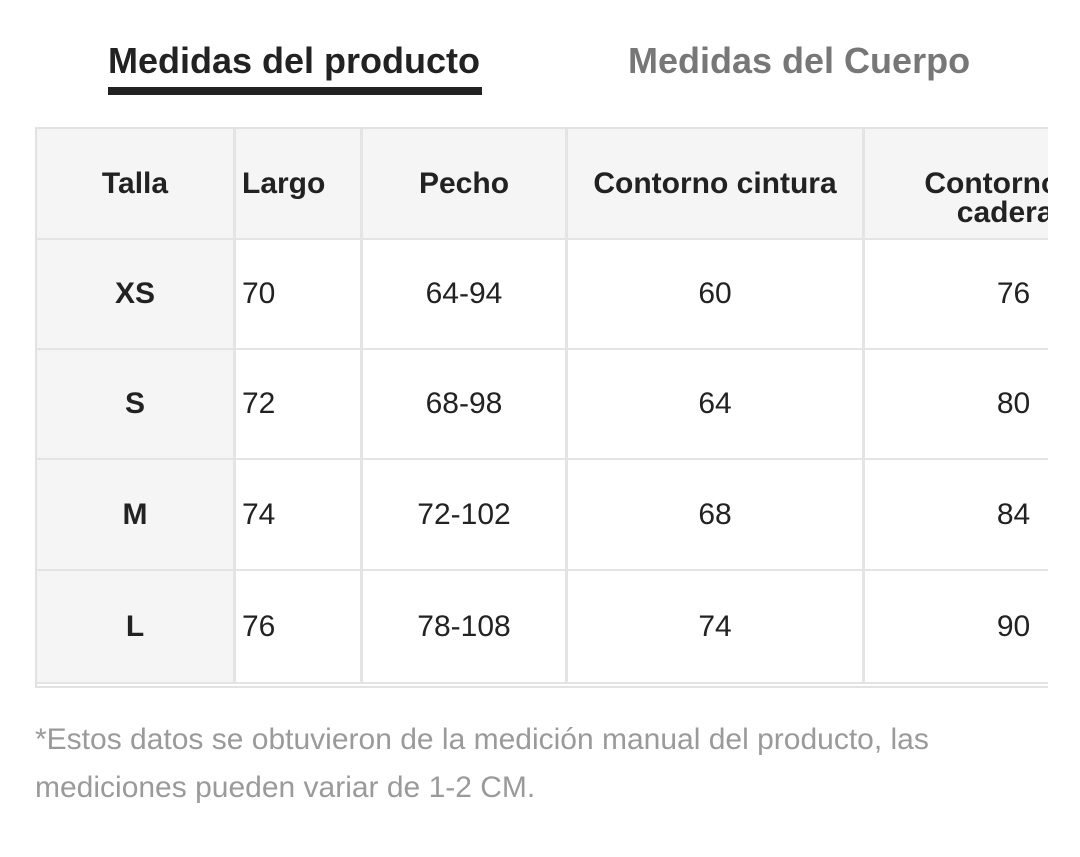 This screenshot has width=1080, height=857. Describe the element at coordinates (465, 405) in the screenshot. I see `table-cell: 68-98` at that location.